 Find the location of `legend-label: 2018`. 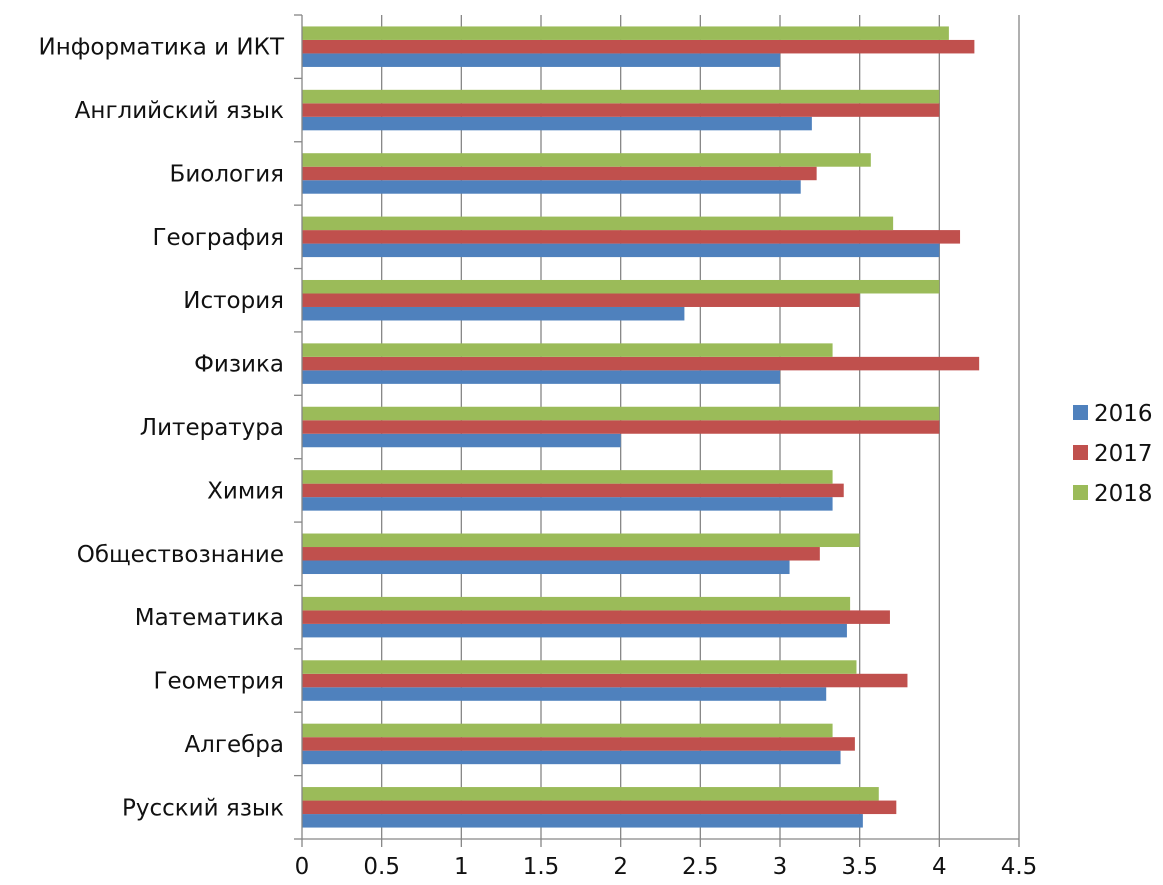

legend-label: 2018 is located at coordinates (1123, 494).